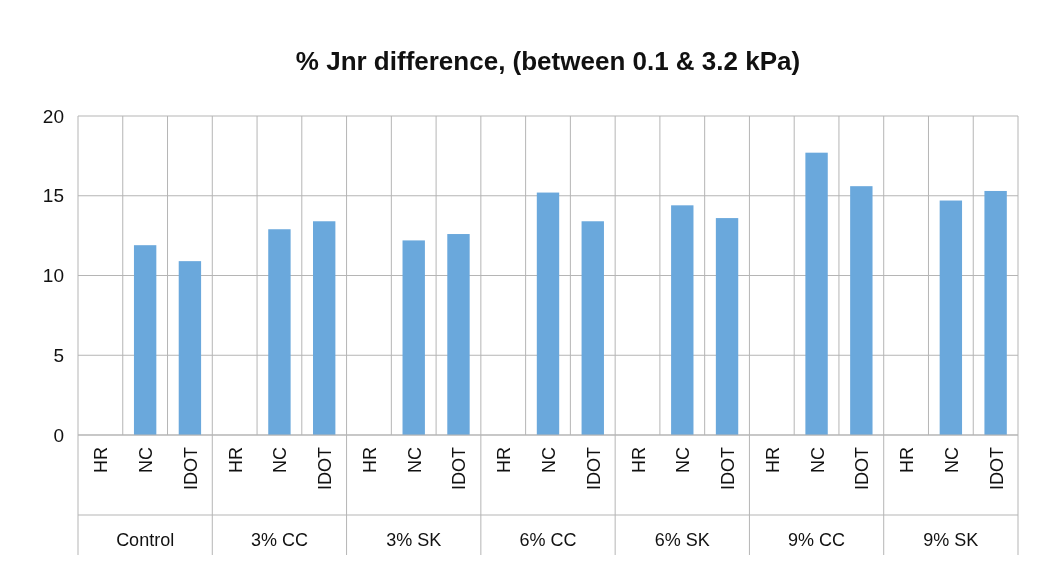  What do you see at coordinates (58, 435) in the screenshot?
I see `y-tick-label: 0` at bounding box center [58, 435].